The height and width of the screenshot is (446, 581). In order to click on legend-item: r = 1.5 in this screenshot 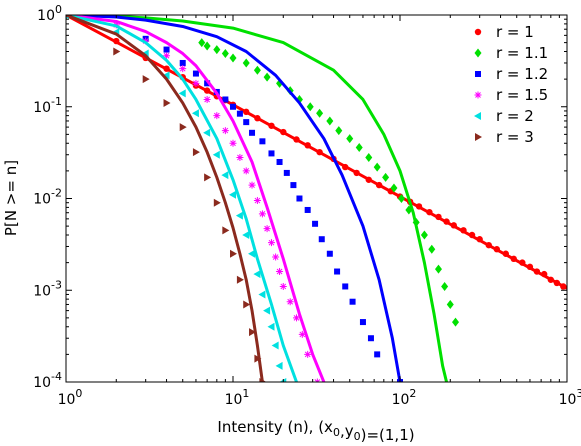, I will do `click(511, 95)`.